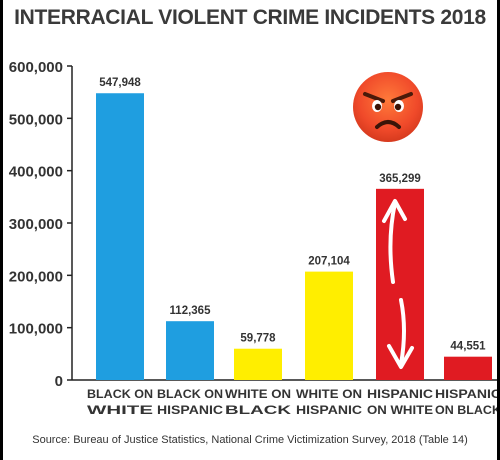 The width and height of the screenshot is (500, 460). I want to click on data-label: 44,551, so click(468, 347).